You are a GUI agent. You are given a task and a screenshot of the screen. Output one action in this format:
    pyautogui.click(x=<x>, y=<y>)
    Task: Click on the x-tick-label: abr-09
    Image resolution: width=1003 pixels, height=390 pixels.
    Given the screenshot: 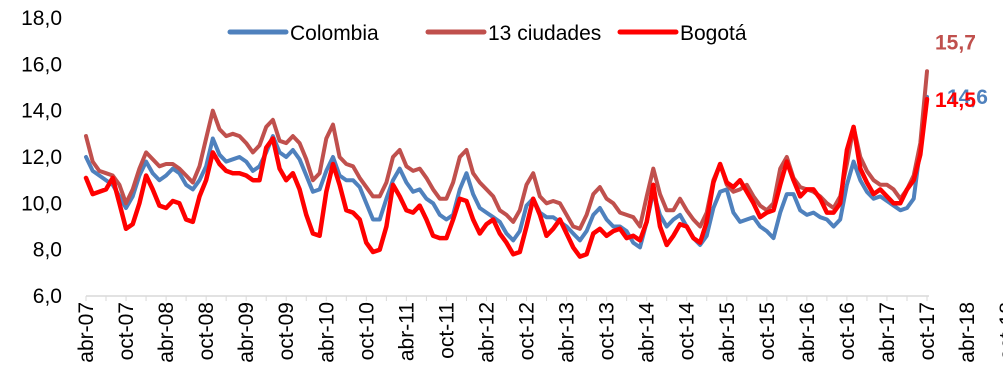 What is the action you would take?
    pyautogui.click(x=246, y=332)
    